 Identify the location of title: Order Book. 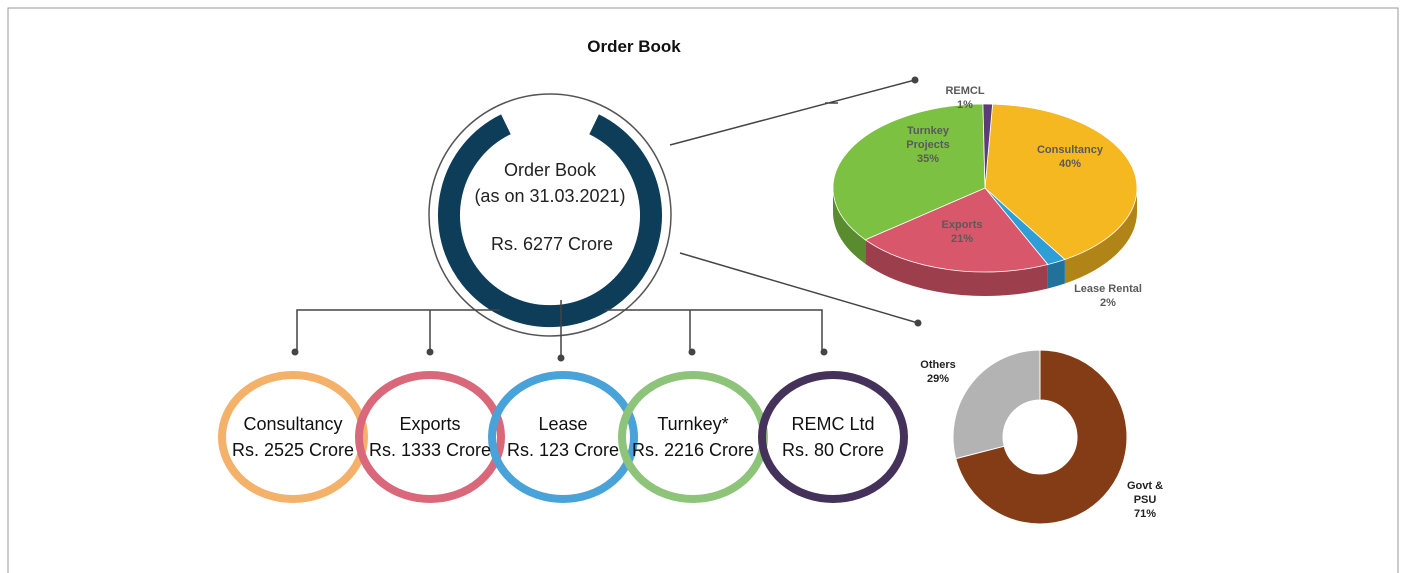
(634, 46).